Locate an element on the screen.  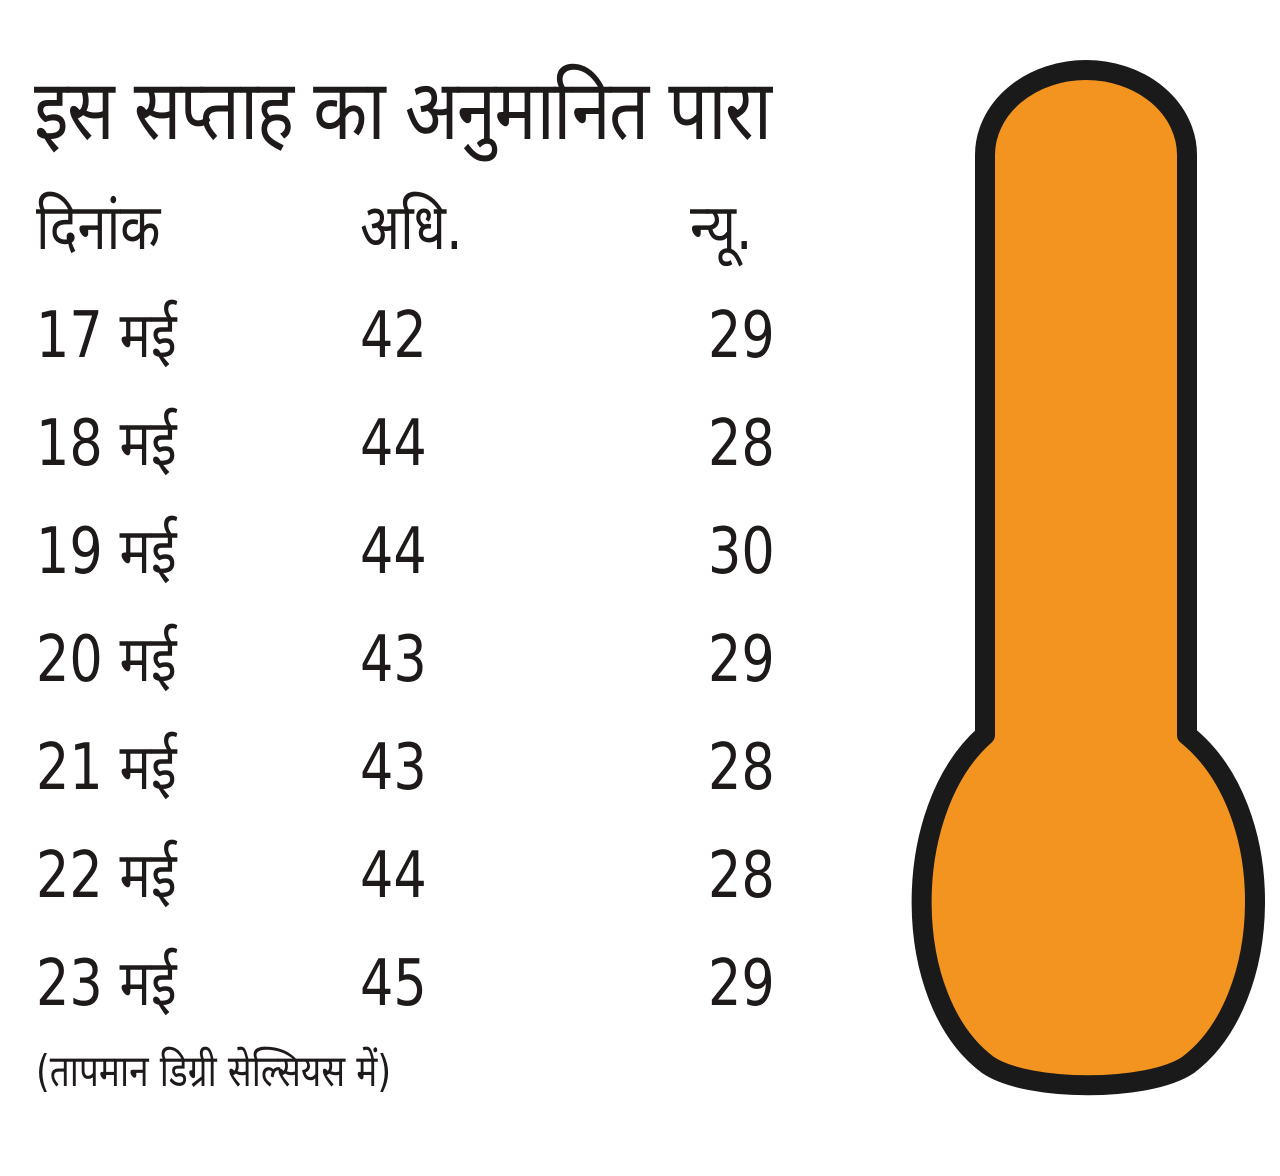
table-row: 19 मई 44 30 is located at coordinates (450, 552).